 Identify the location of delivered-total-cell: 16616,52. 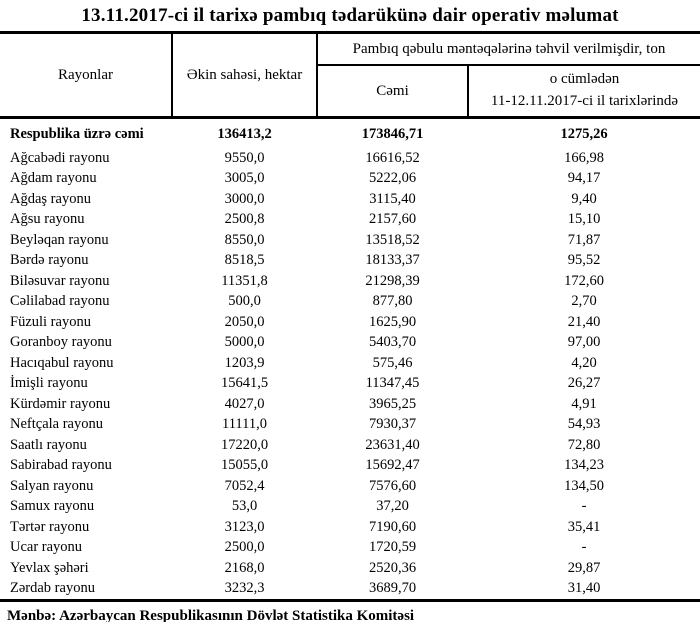
(392, 157).